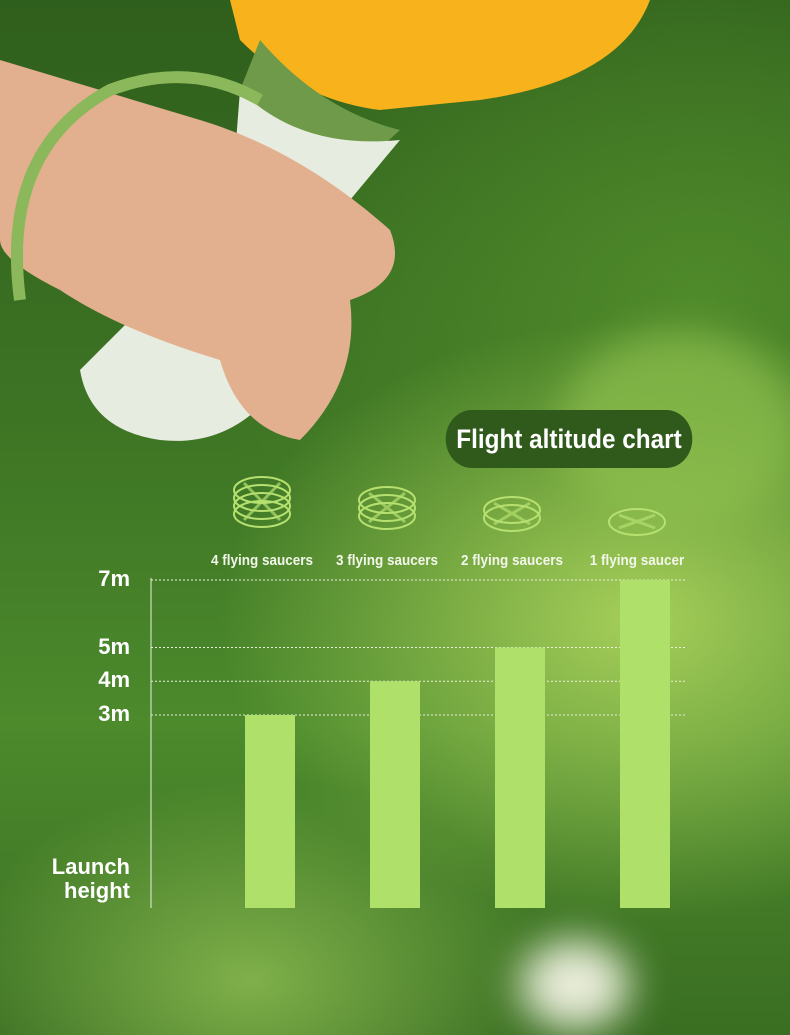 Image resolution: width=790 pixels, height=1035 pixels. Describe the element at coordinates (569, 439) in the screenshot. I see `chart-title: Flight altitude chart` at that location.